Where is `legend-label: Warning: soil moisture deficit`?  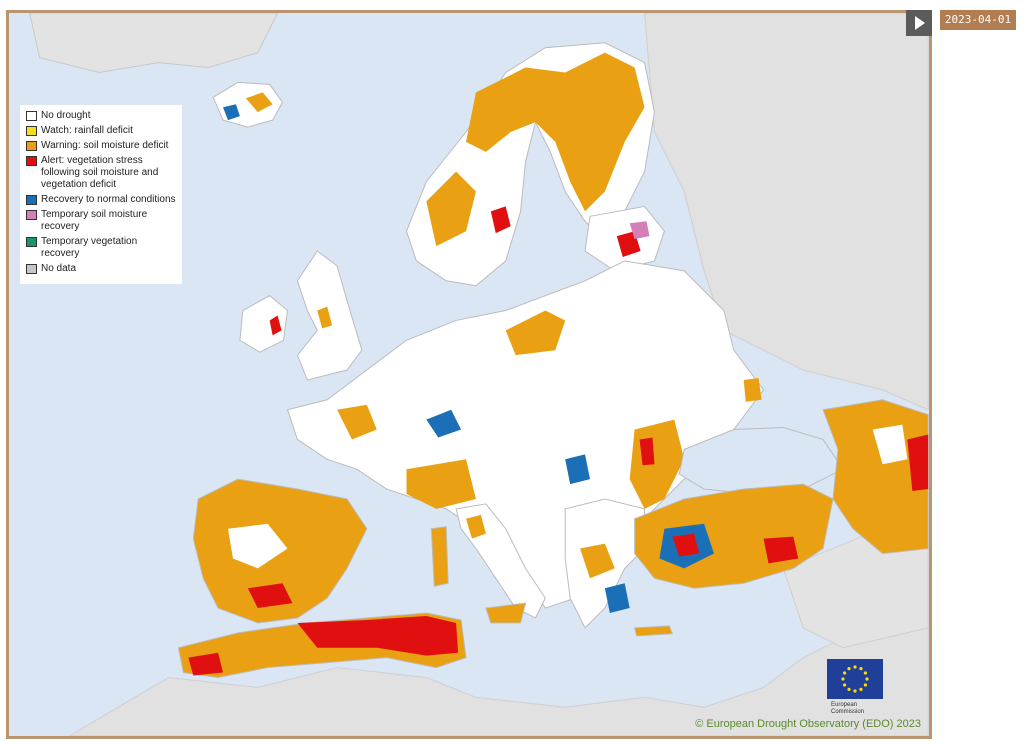 legend-label: Warning: soil moisture deficit is located at coordinates (105, 145).